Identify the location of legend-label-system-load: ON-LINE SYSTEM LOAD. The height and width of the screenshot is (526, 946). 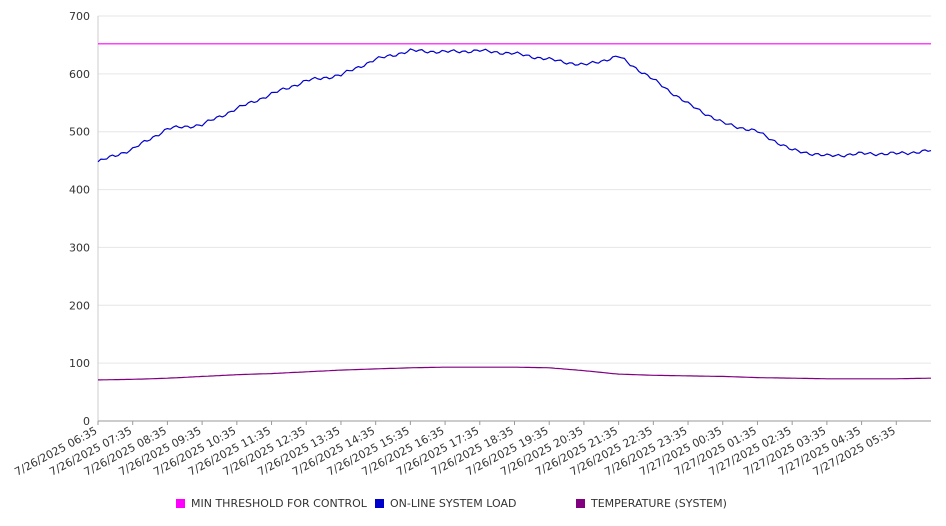
(453, 503).